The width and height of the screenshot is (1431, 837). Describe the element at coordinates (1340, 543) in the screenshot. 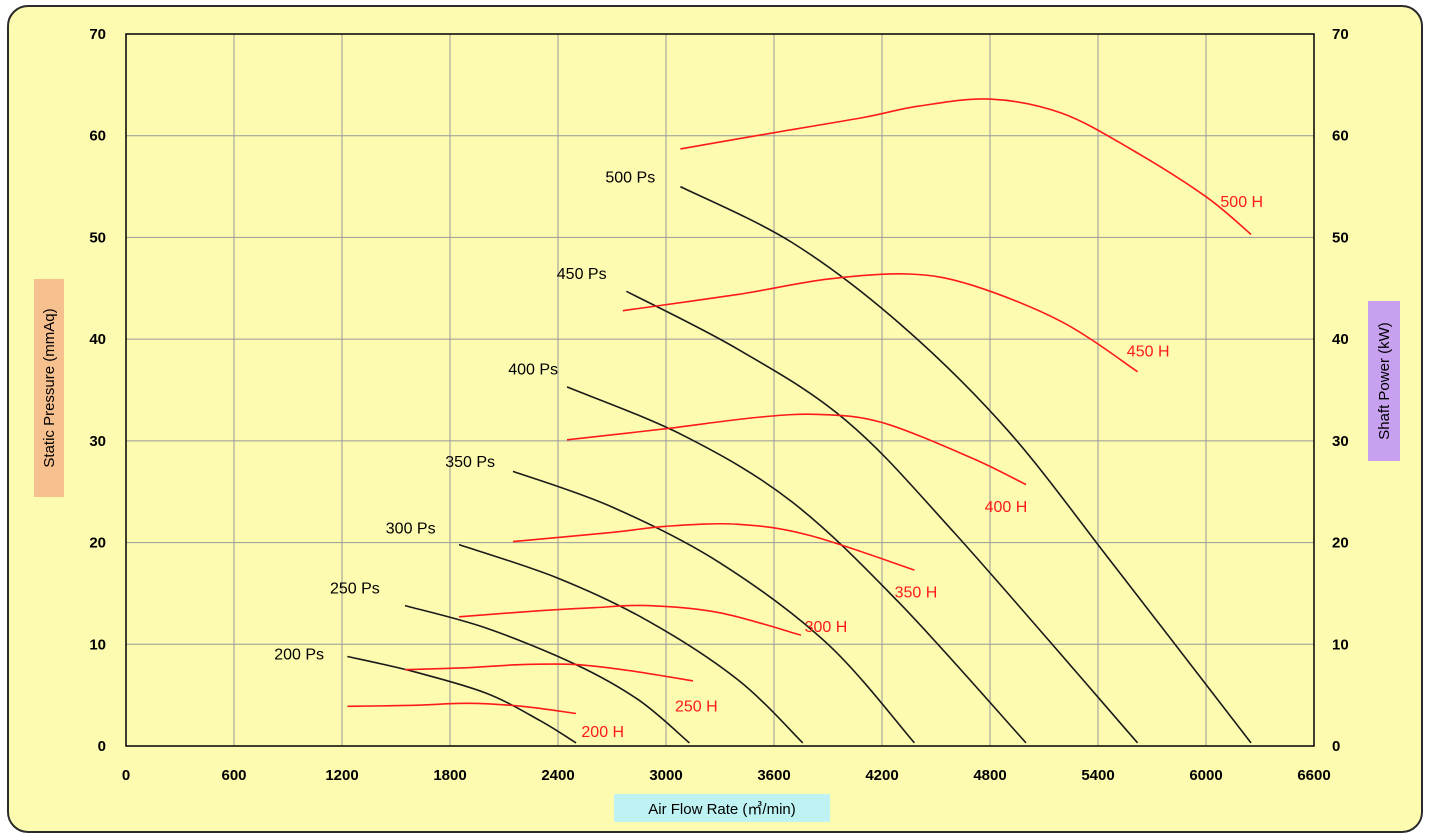

I see `y-right-tick-label: 20` at that location.